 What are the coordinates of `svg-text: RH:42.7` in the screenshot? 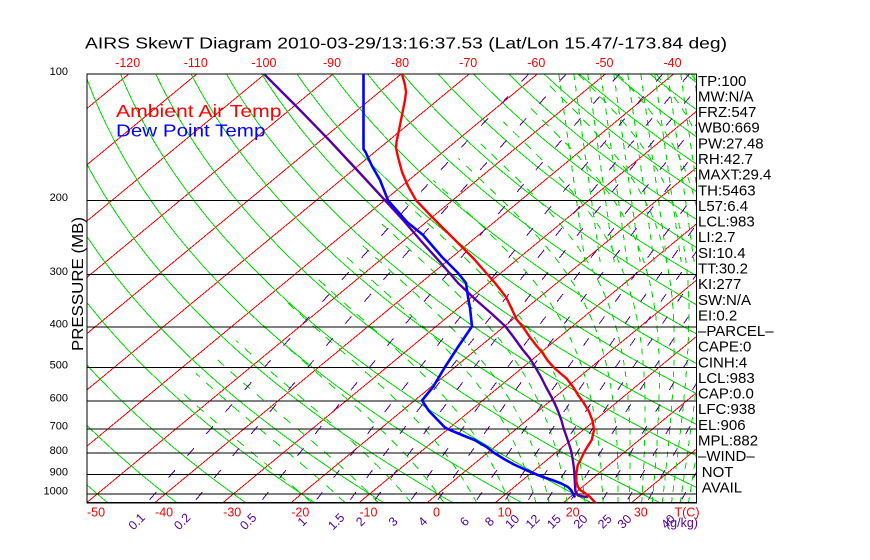 It's located at (725, 159).